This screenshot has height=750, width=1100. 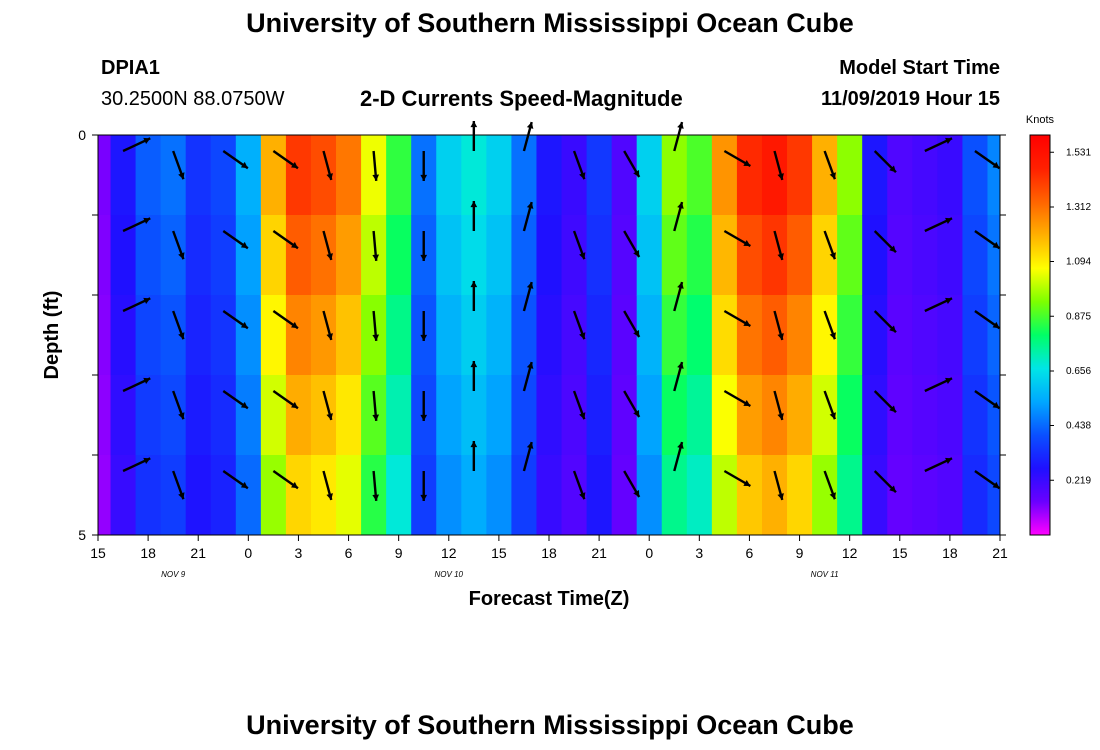 What do you see at coordinates (910, 99) in the screenshot?
I see `model-start-time: 11/09/2019 Hour 15` at bounding box center [910, 99].